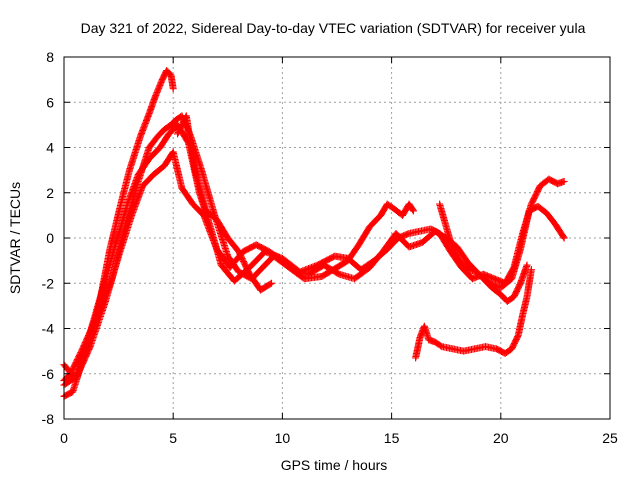 This screenshot has width=640, height=480. What do you see at coordinates (64, 438) in the screenshot?
I see `x-tick-label: 0` at bounding box center [64, 438].